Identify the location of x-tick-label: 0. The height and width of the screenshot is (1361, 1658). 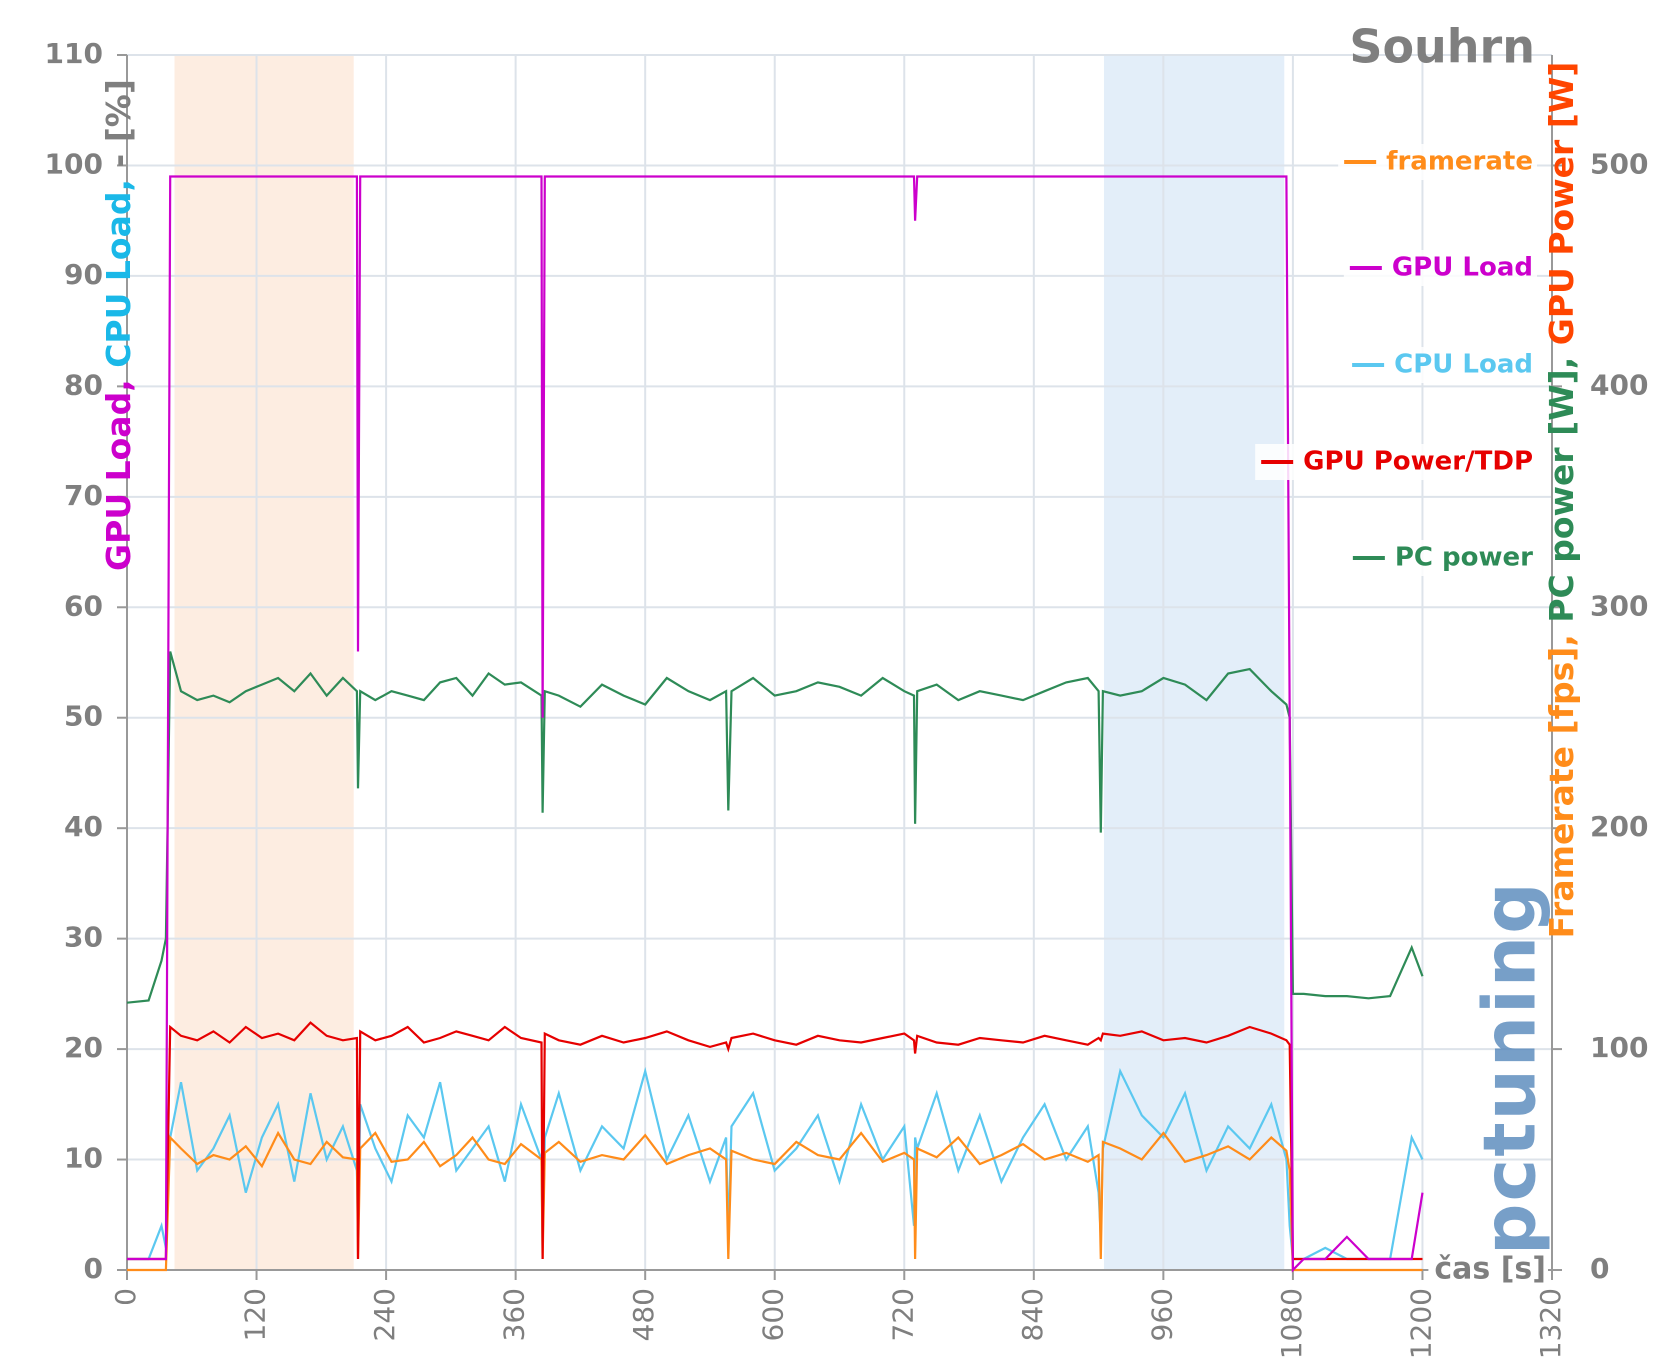
(125, 1297).